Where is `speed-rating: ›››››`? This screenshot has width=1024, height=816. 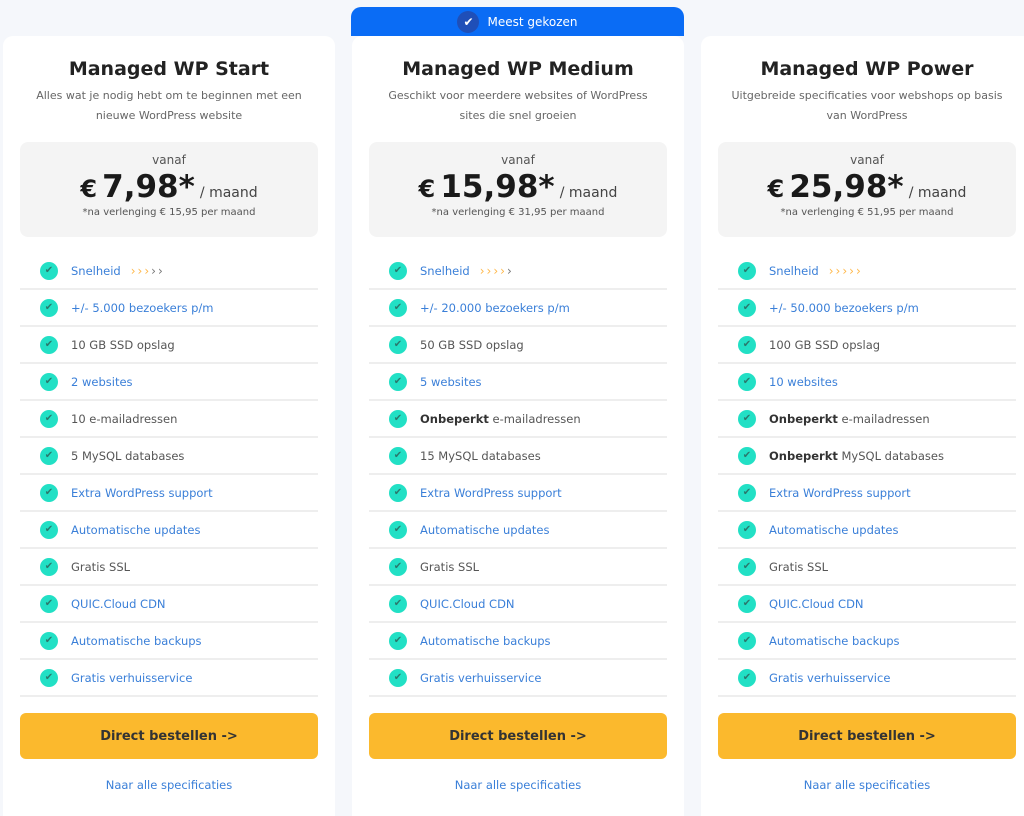
speed-rating: ››››› is located at coordinates (846, 271).